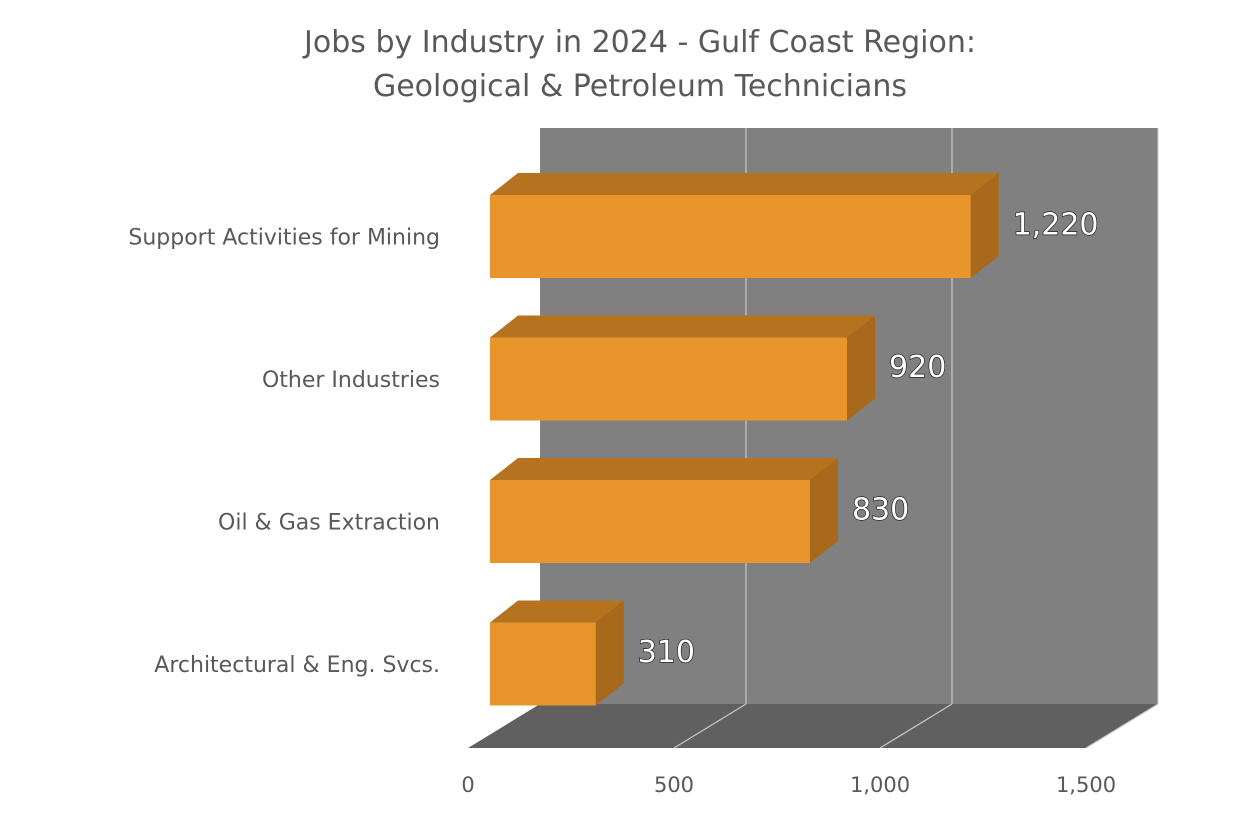 The height and width of the screenshot is (825, 1238). Describe the element at coordinates (813, 726) in the screenshot. I see `floor` at that location.